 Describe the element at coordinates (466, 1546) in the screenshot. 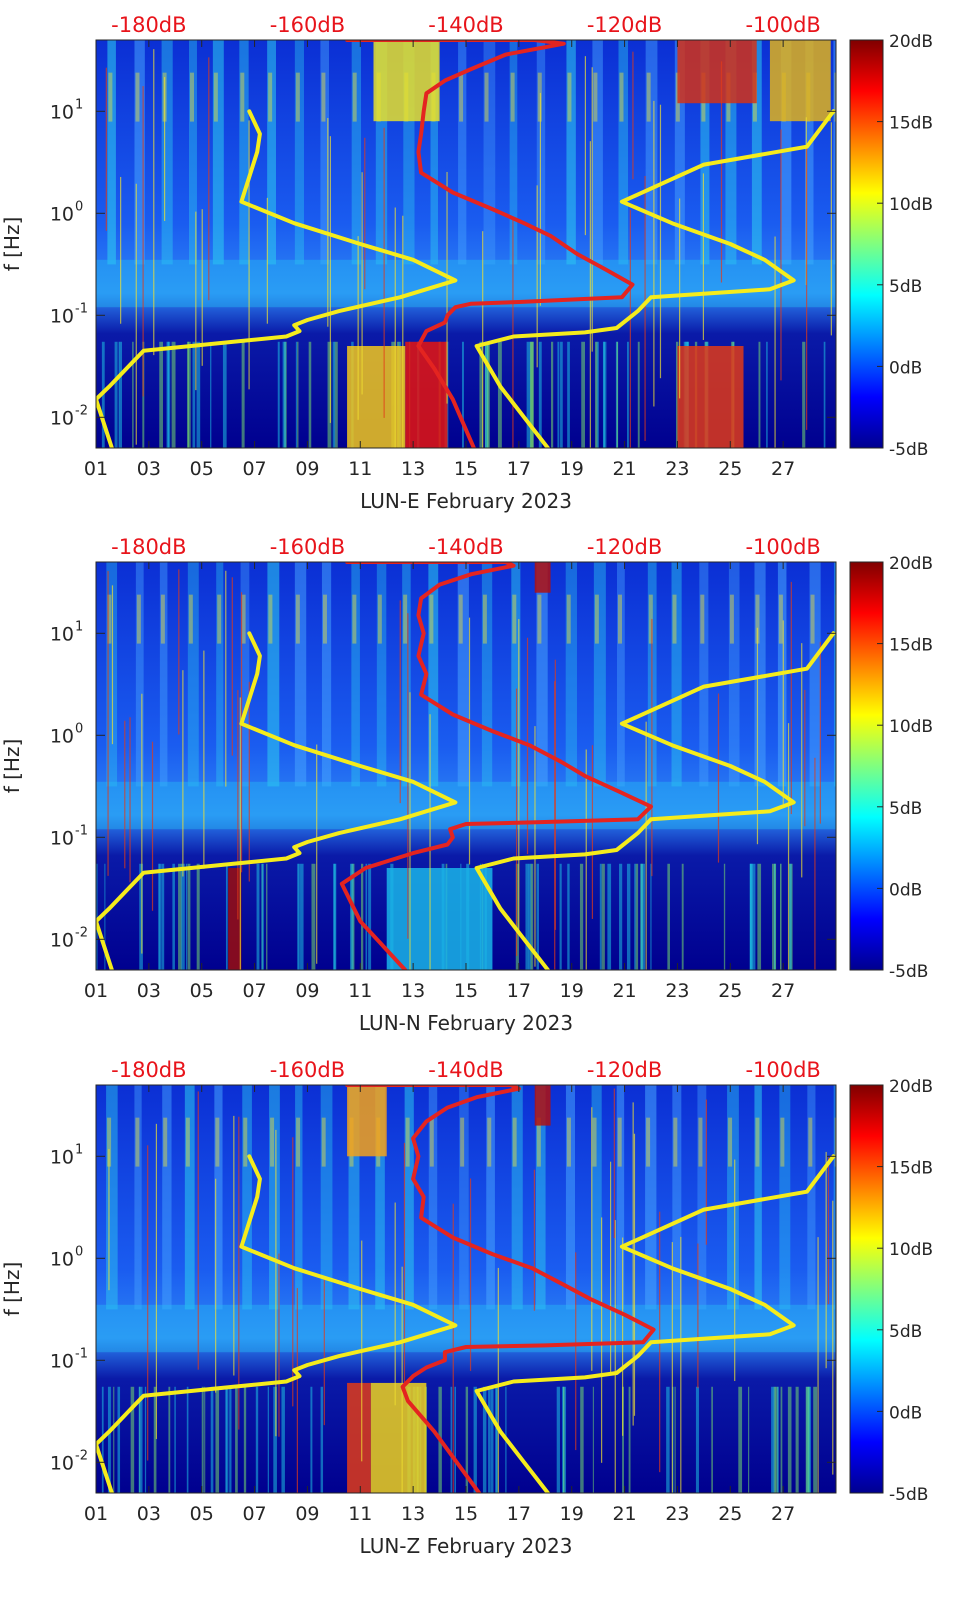

I see `x-axis-label: LUN-Z February 2023` at that location.